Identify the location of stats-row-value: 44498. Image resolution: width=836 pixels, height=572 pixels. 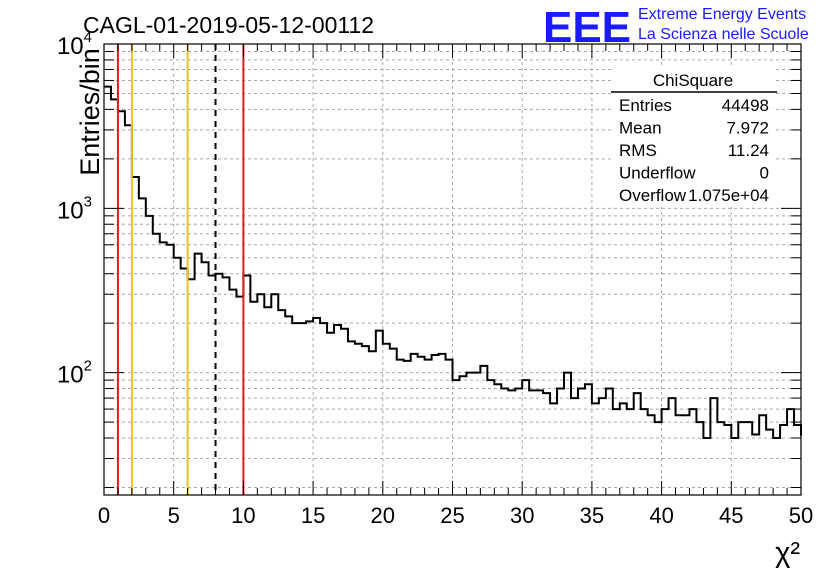
(745, 105).